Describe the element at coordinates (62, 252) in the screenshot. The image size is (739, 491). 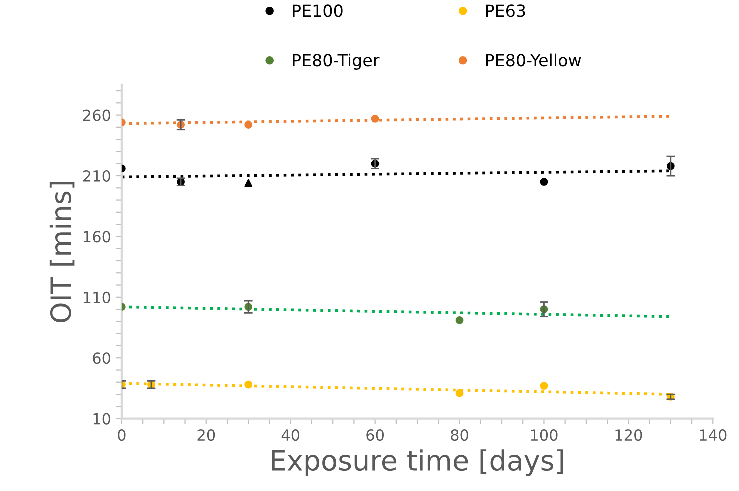
I see `y-axis-title: OIT [mins]` at that location.